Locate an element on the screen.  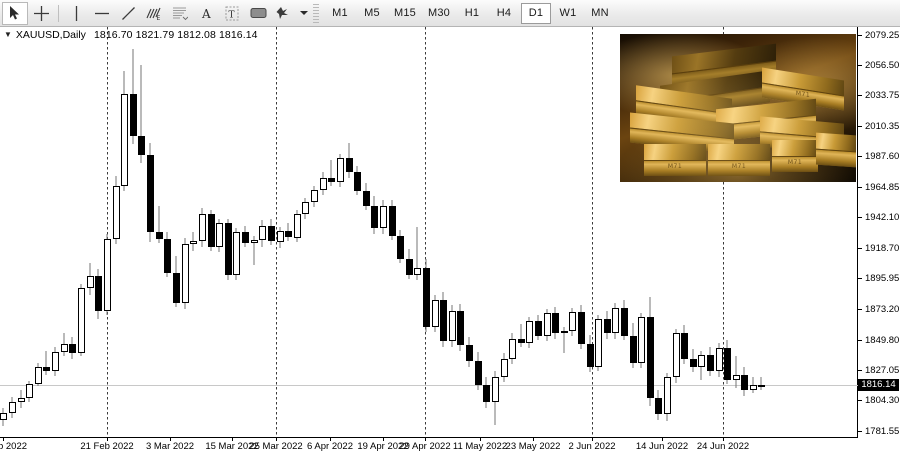
timeframe-d1: D1 is located at coordinates (536, 13).